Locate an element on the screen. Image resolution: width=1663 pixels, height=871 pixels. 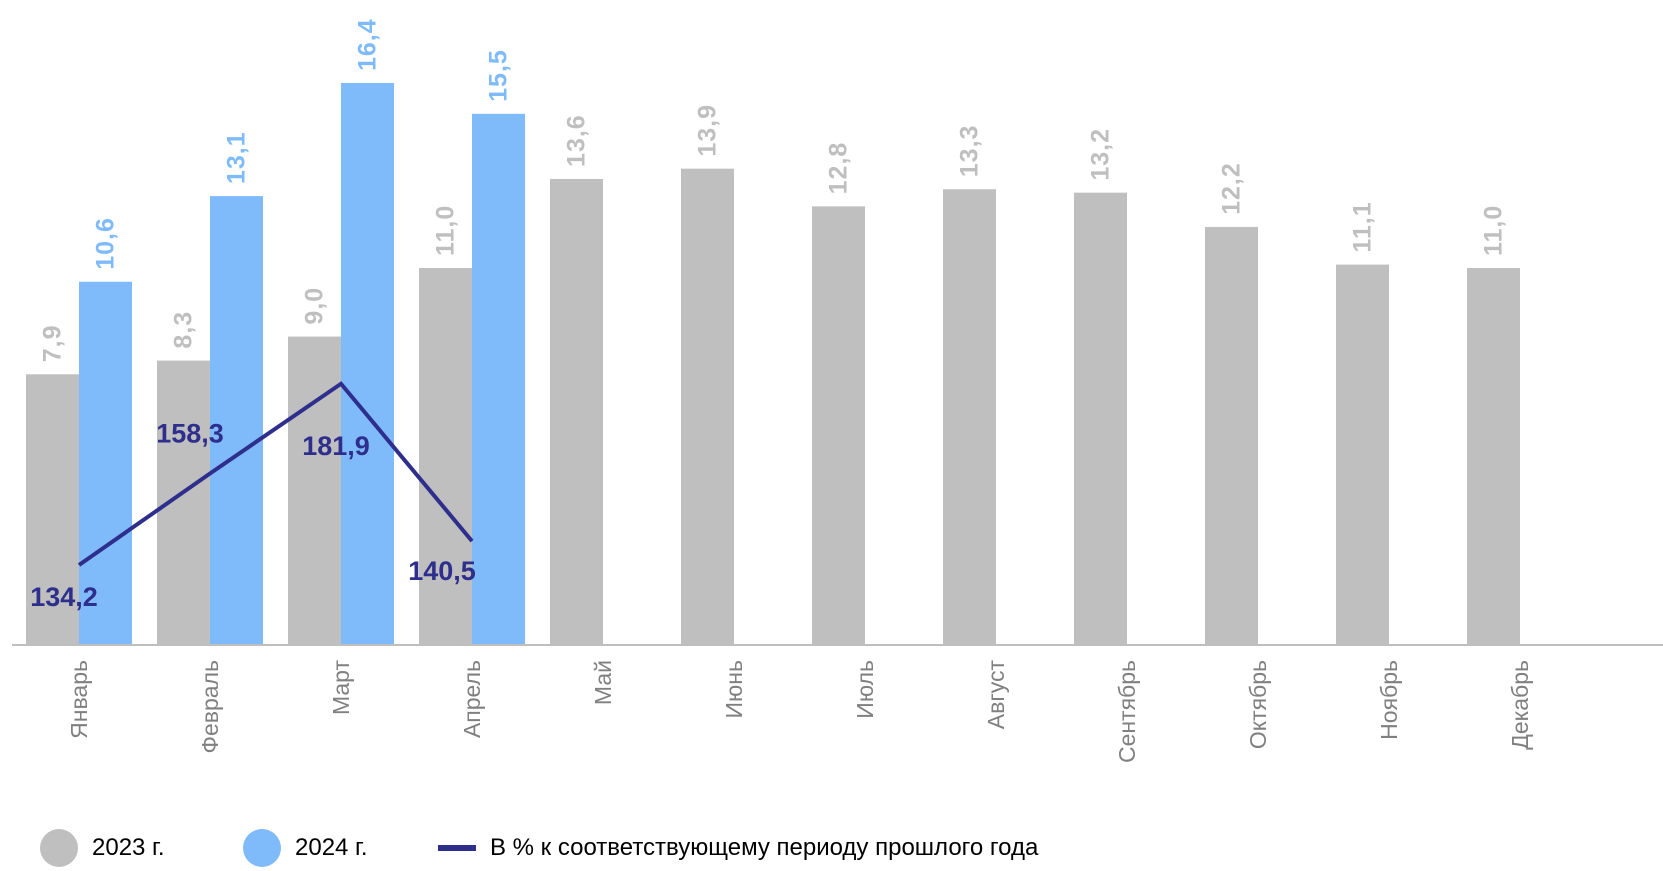
data-label-2023-2: 8,3 is located at coordinates (184, 330).